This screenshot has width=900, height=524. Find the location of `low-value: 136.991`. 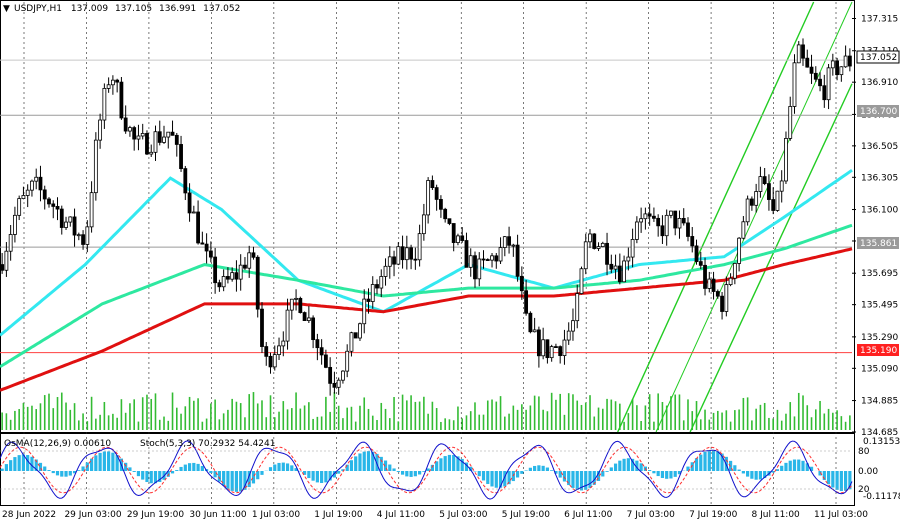

low-value: 136.991 is located at coordinates (177, 9).